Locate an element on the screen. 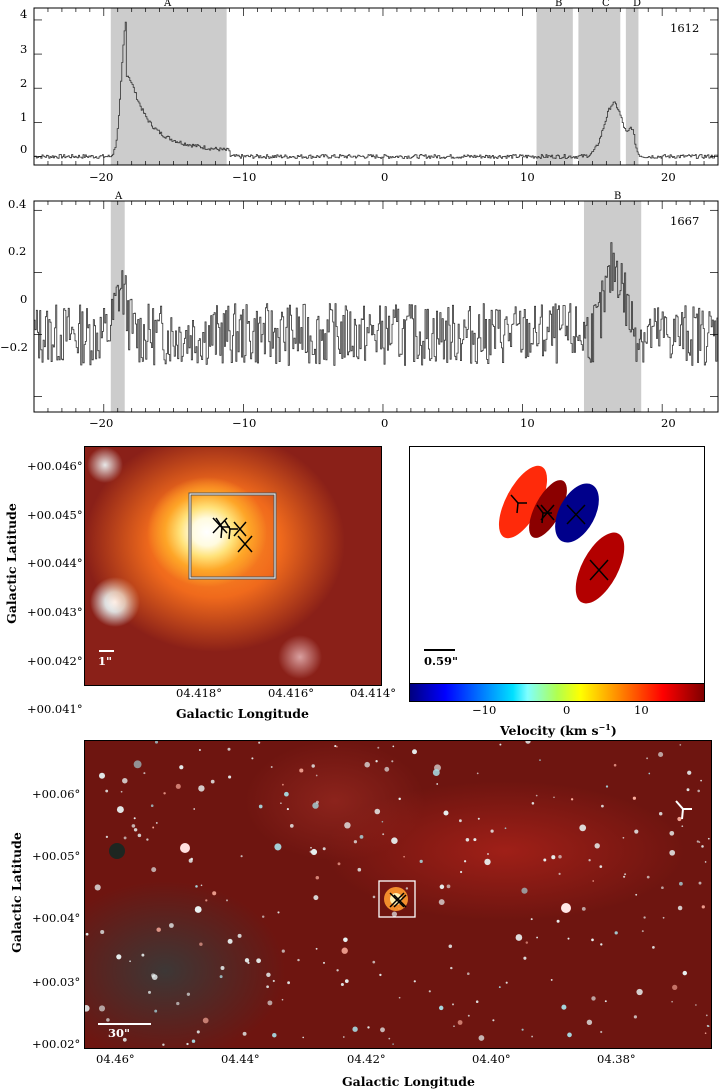 The image size is (720, 1091). zoom-lat-tick-0: +00.046° is located at coordinates (55, 466).